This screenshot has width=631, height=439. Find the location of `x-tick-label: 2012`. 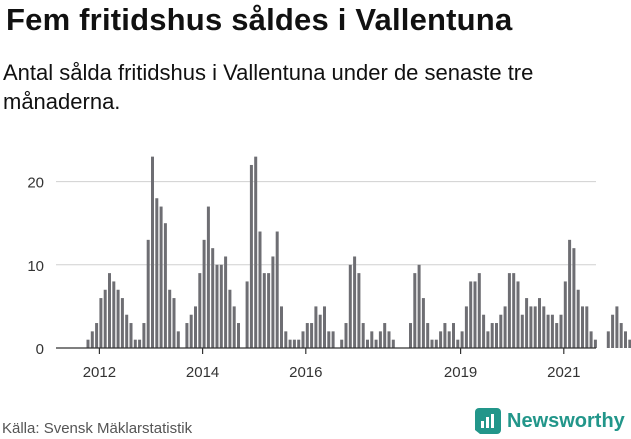

x-tick-label: 2012 is located at coordinates (99, 372).